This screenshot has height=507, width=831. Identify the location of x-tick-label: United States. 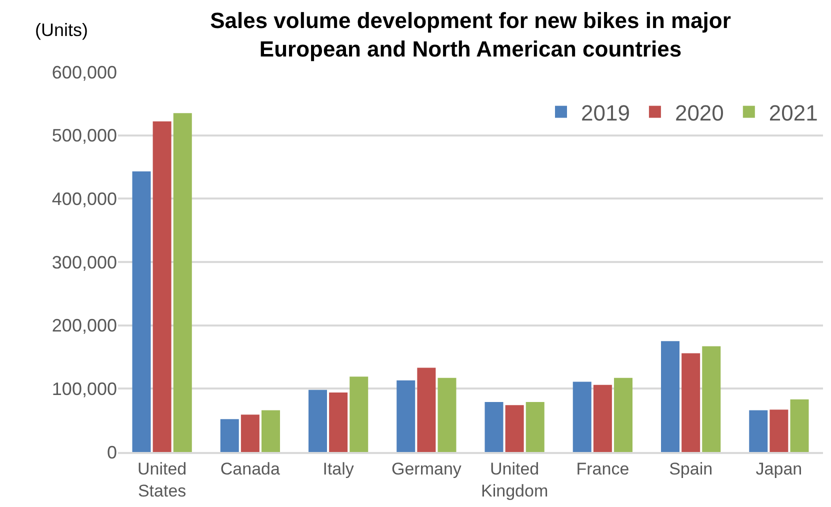
(162, 479).